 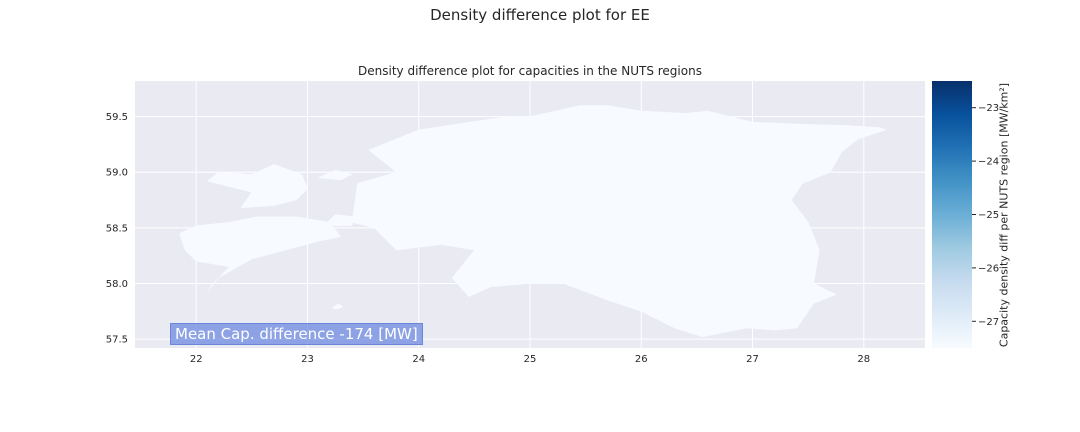 I want to click on y-axis-ticks: 57.5 58.0 58.5 59.0 59.5, so click(x=117, y=229).